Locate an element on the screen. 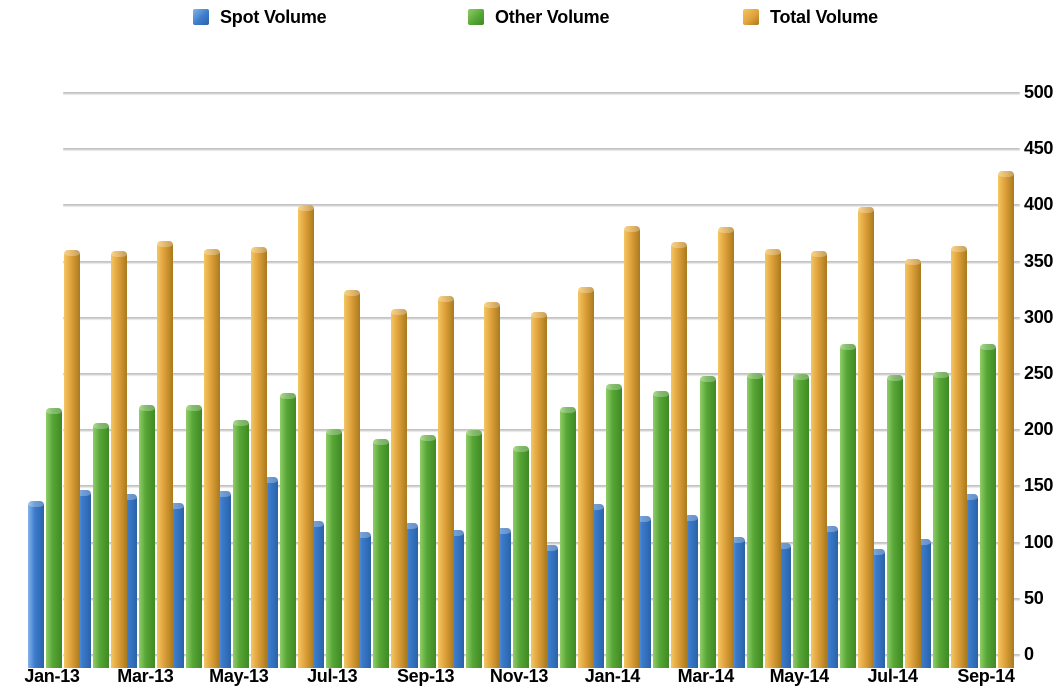  legend-item-label: Total Volume is located at coordinates (824, 16).